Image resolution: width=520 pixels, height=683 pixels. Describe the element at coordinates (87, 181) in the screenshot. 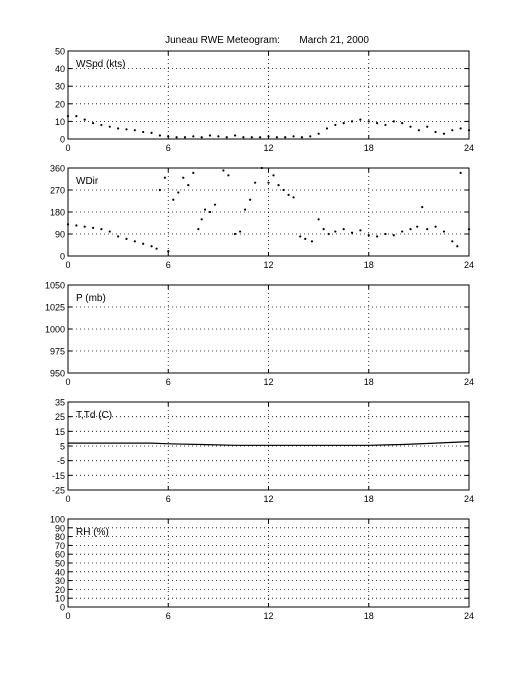

I see `panel-label: WDir` at that location.